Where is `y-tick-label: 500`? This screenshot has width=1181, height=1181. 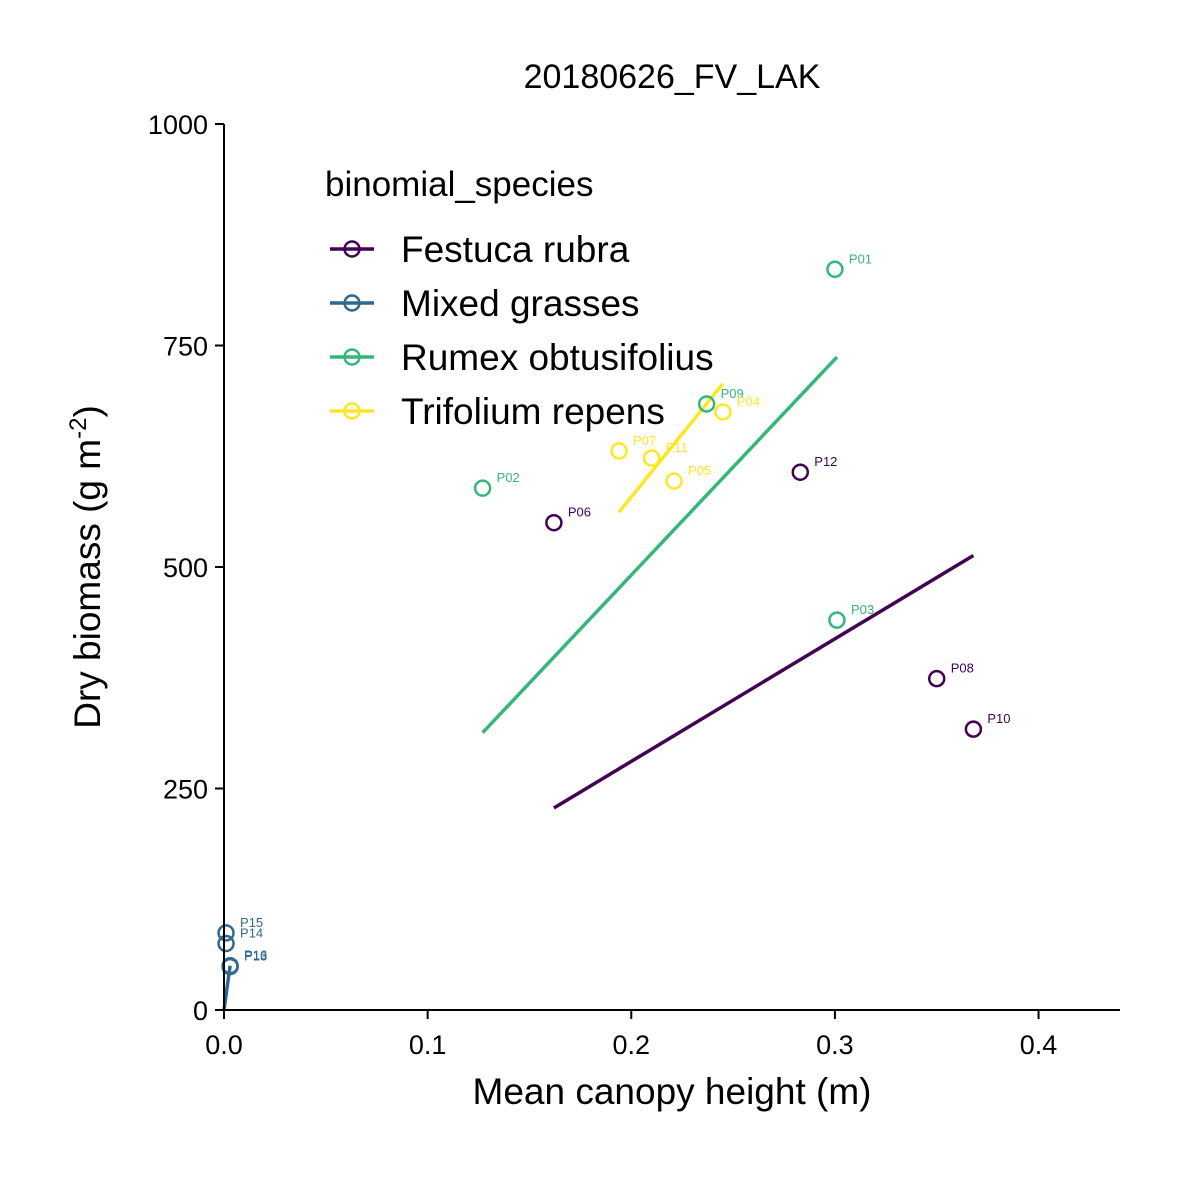
y-tick-label: 500 is located at coordinates (185, 568).